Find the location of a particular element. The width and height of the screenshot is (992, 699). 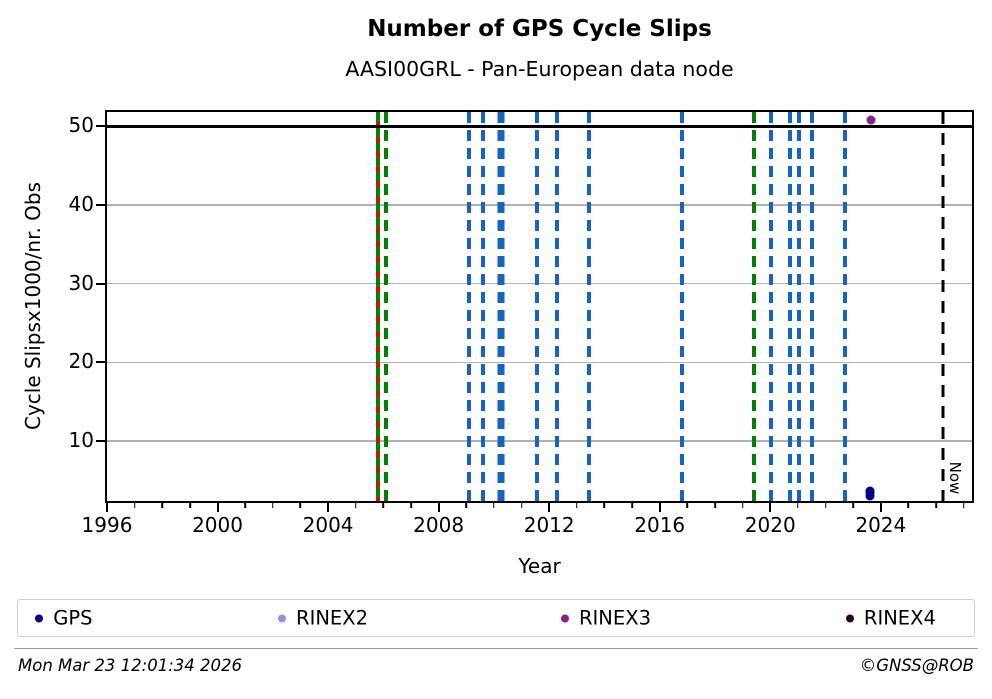

rinex2-marker-icon is located at coordinates (282, 618).